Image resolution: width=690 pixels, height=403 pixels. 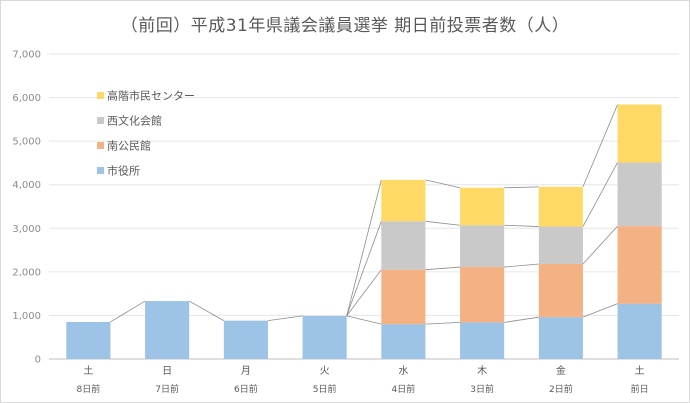 What do you see at coordinates (26, 98) in the screenshot?
I see `y-tick-label: 6,000` at bounding box center [26, 98].